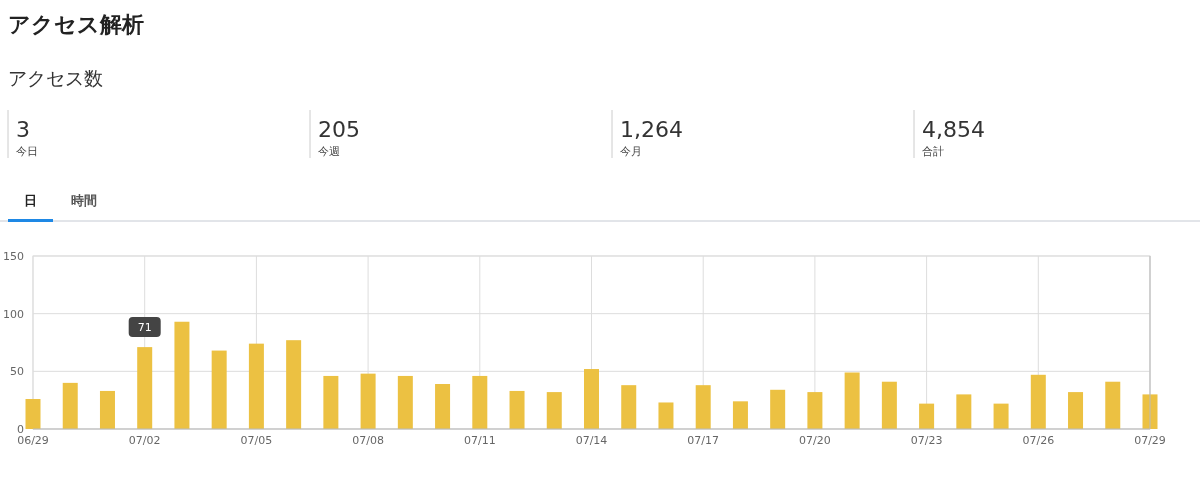  What do you see at coordinates (339, 129) in the screenshot?
I see `text: 205` at bounding box center [339, 129].